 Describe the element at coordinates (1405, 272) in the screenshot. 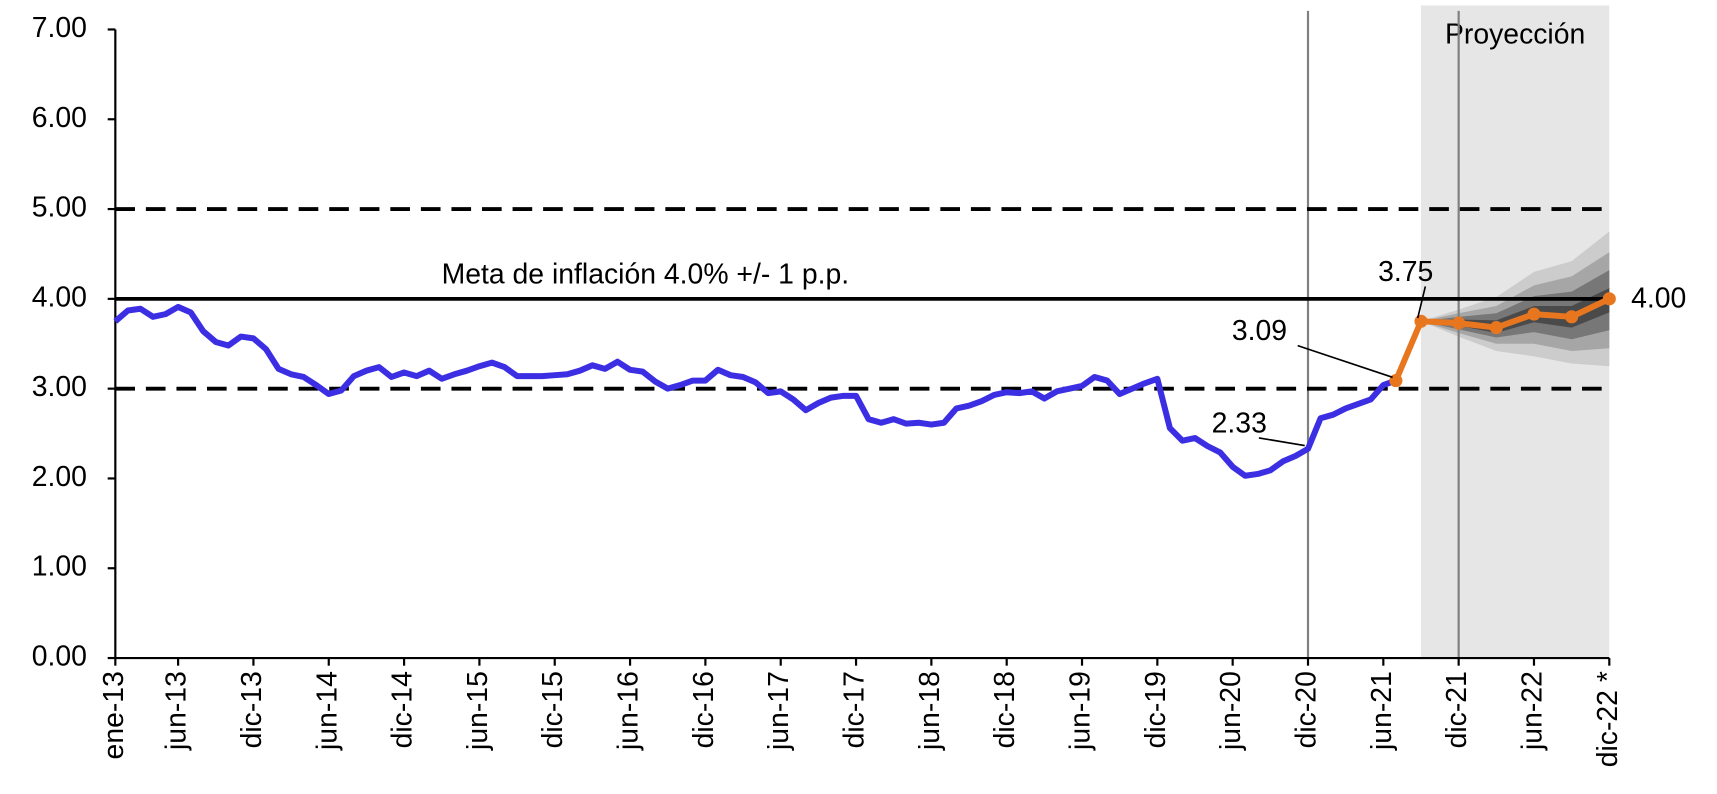

I see `value-label: 3.75` at that location.